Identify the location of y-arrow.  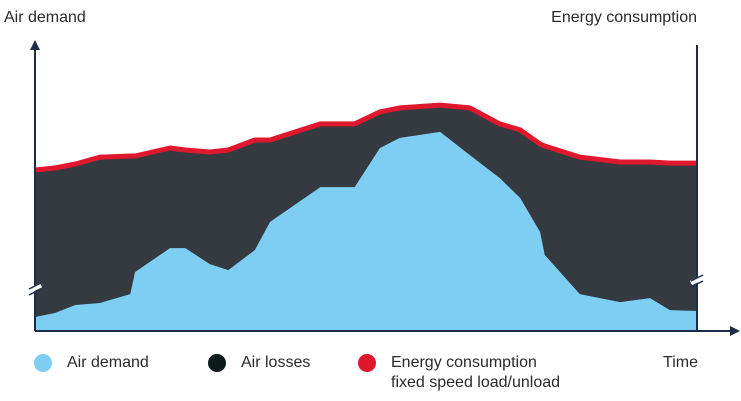
(35, 45).